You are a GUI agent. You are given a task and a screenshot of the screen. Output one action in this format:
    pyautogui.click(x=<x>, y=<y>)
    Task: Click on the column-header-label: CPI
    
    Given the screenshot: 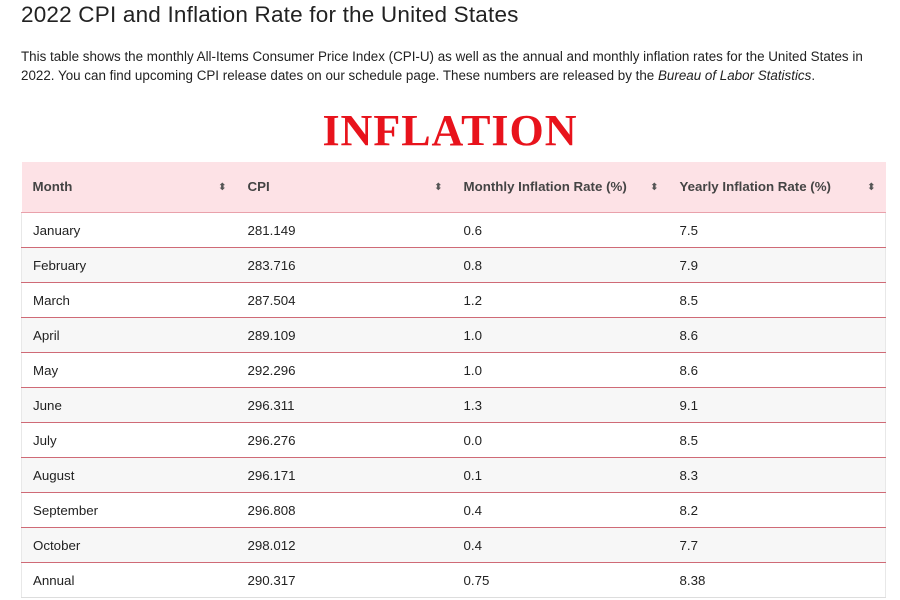 What is the action you would take?
    pyautogui.click(x=258, y=186)
    